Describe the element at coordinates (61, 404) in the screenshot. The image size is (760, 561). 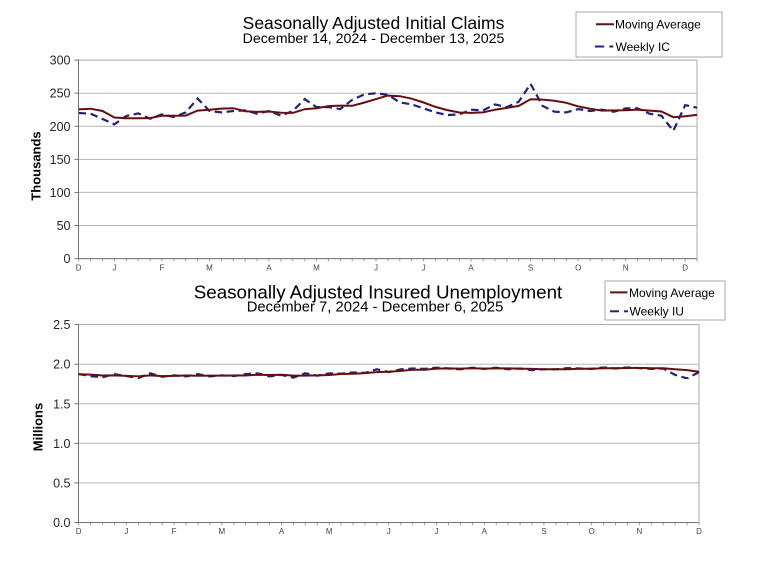
I see `svg-text: 1.5` at that location.